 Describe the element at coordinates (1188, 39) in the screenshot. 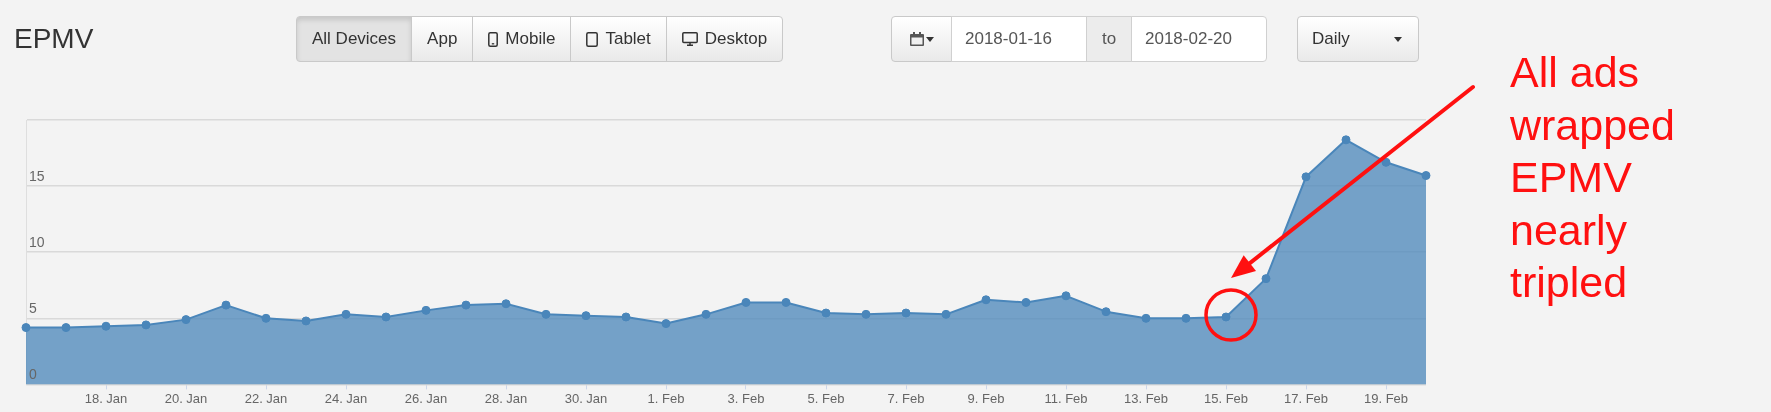

I see `text: 2018-02-20` at that location.